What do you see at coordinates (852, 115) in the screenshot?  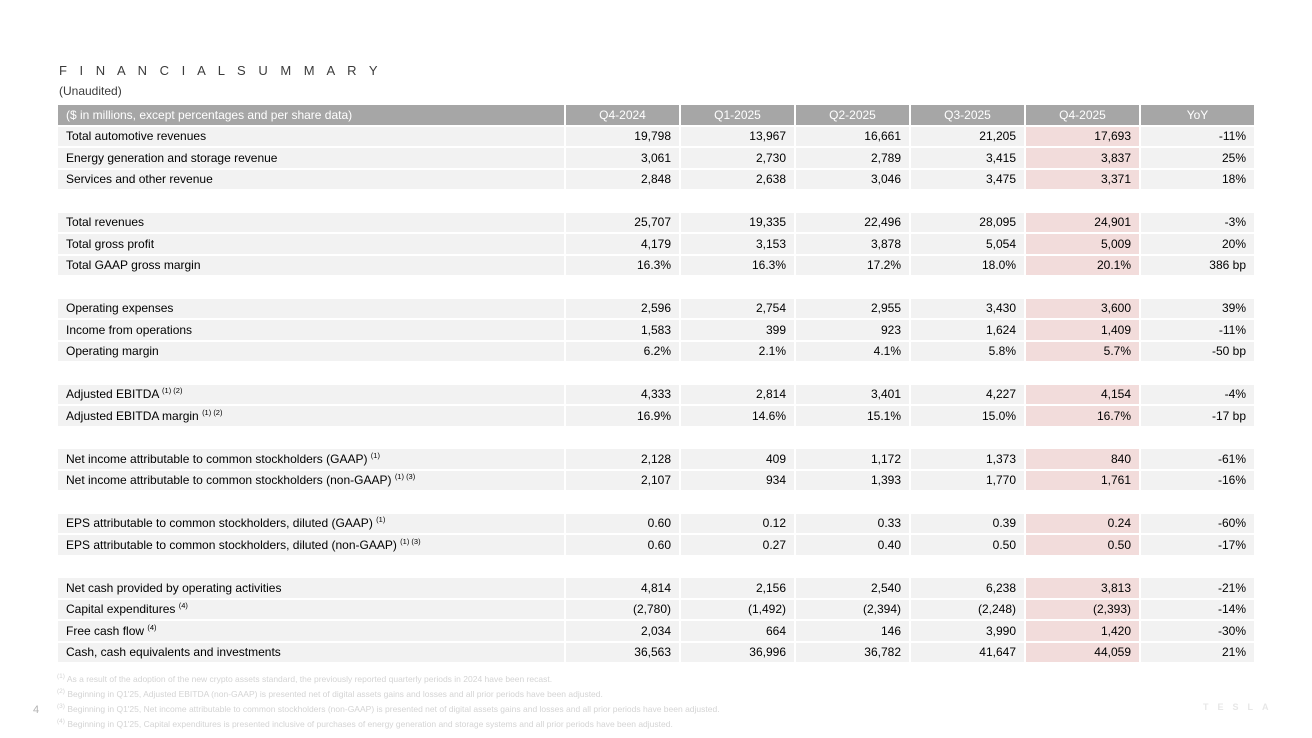 I see `header-q2-2025: Q2-2025` at bounding box center [852, 115].